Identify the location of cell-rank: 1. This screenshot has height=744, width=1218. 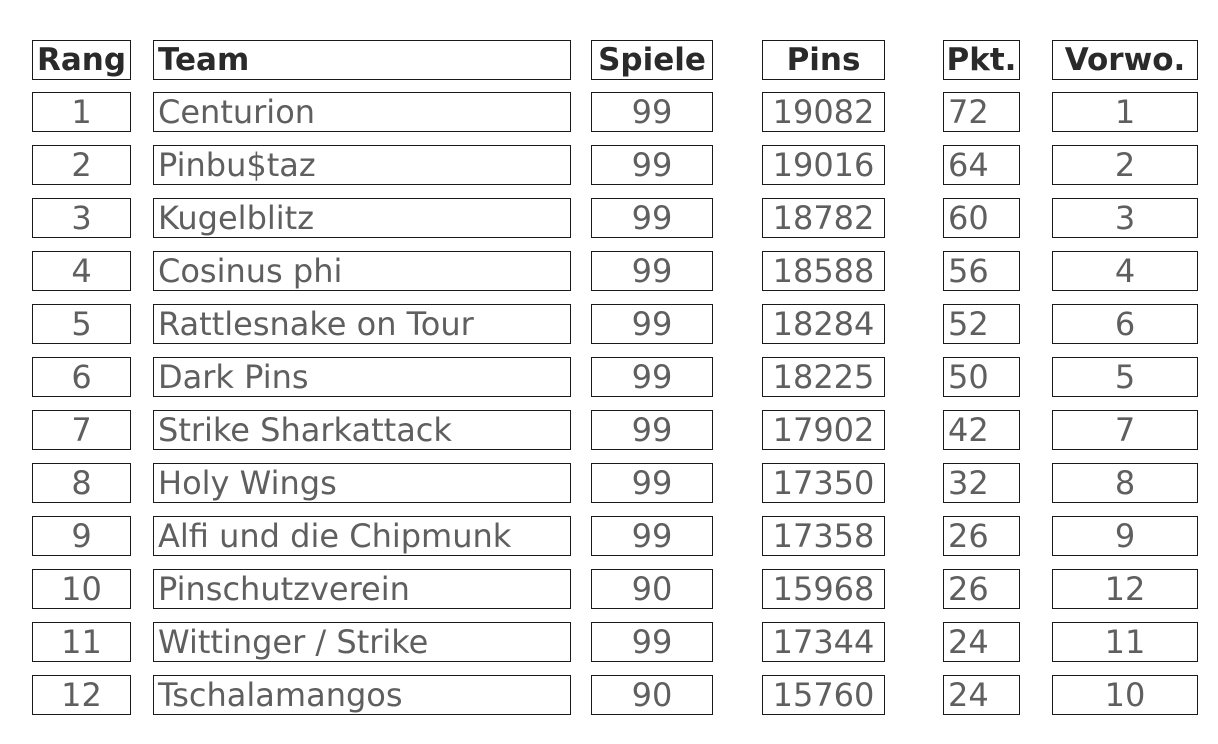
(81, 112).